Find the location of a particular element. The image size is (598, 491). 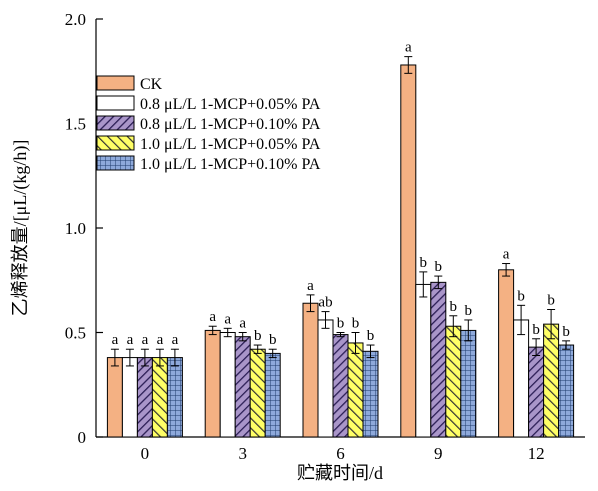

significance-label: ab is located at coordinates (325, 303).